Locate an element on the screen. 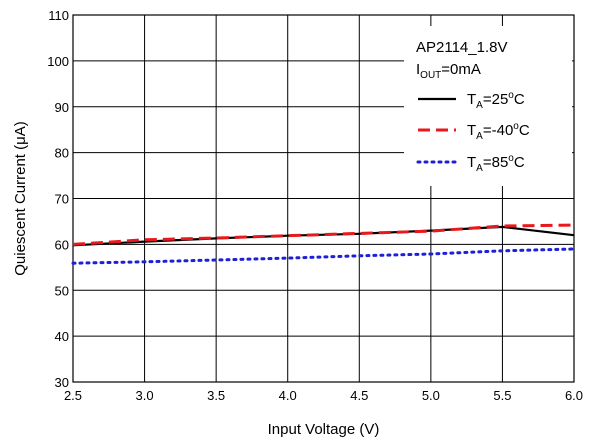 This screenshot has height=443, width=597. x-tick-label: 5.5 is located at coordinates (502, 395).